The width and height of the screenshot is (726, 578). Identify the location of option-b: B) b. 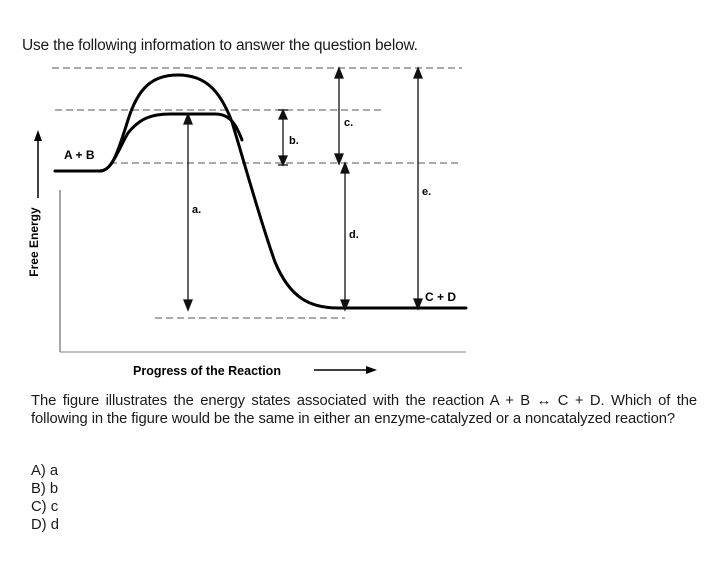
(45, 489).